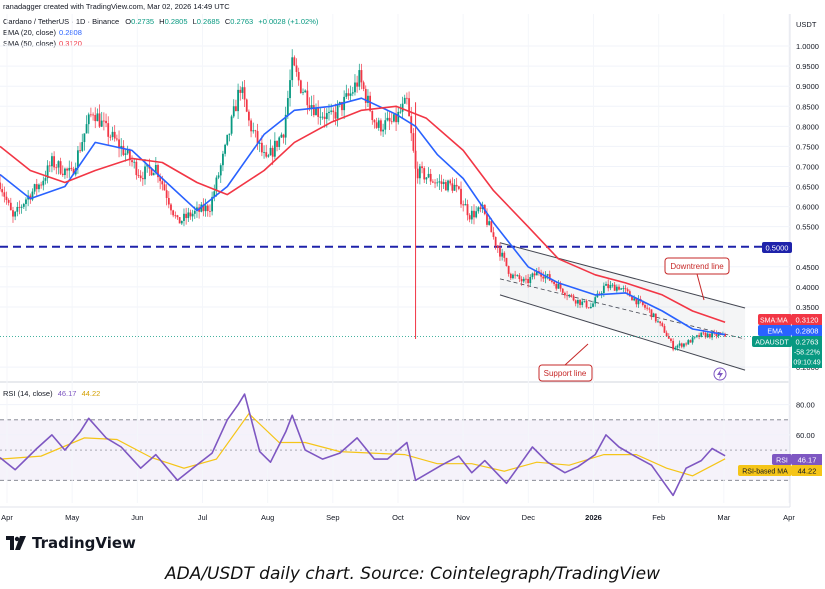 The image size is (825, 589). What do you see at coordinates (807, 342) in the screenshot?
I see `svg-text: 0.2763` at bounding box center [807, 342].